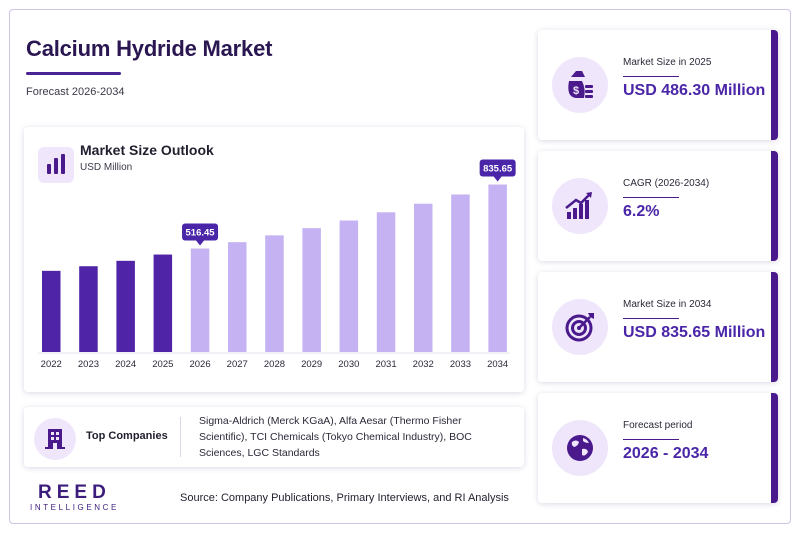 The height and width of the screenshot is (533, 800). I want to click on companies-divider, so click(180, 437).